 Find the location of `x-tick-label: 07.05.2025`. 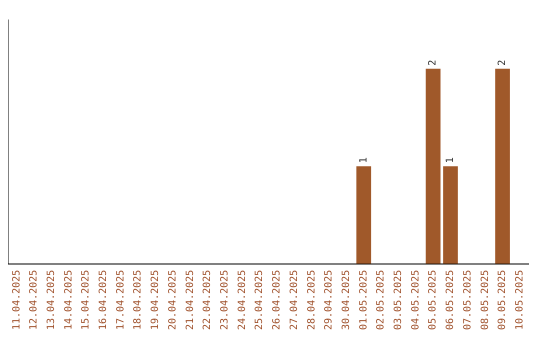

x-tick-label: 07.05.2025 is located at coordinates (468, 300).